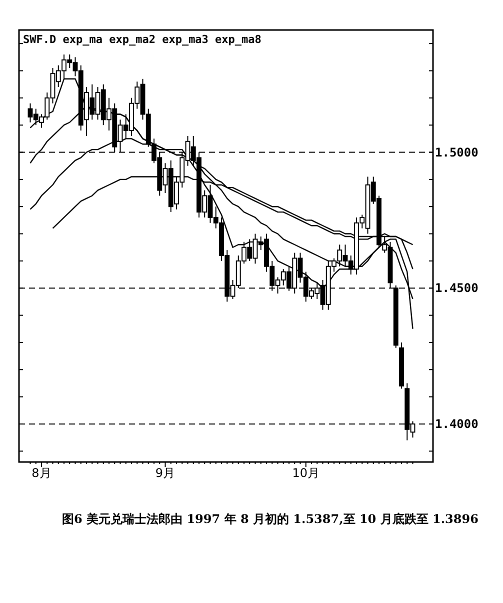 The image size is (503, 603). Describe the element at coordinates (456, 423) in the screenshot. I see `y-tick-label: 1.4000` at that location.